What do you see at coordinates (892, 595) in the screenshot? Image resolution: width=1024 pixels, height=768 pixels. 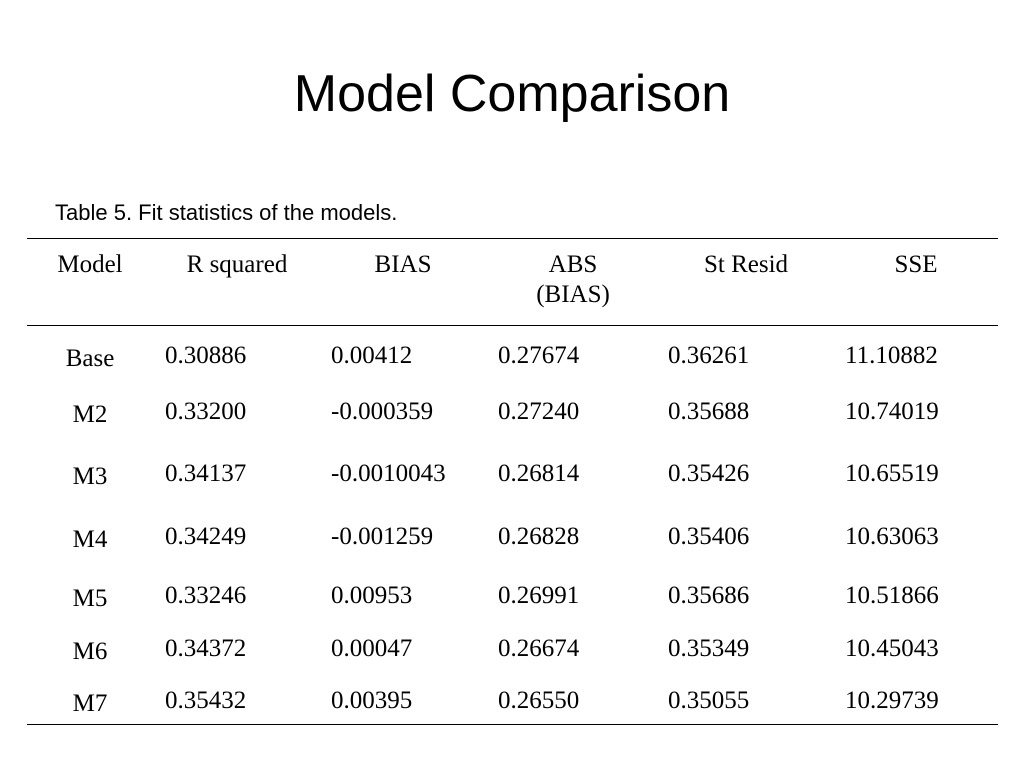 I see `table-cell: 10.51866` at bounding box center [892, 595].